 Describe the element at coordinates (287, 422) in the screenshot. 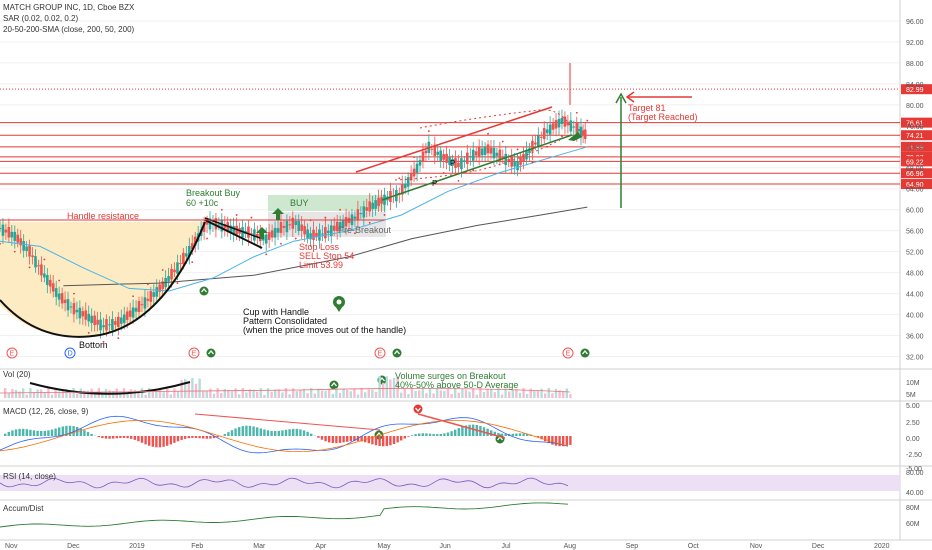

I see `macd-divergence-line` at that location.